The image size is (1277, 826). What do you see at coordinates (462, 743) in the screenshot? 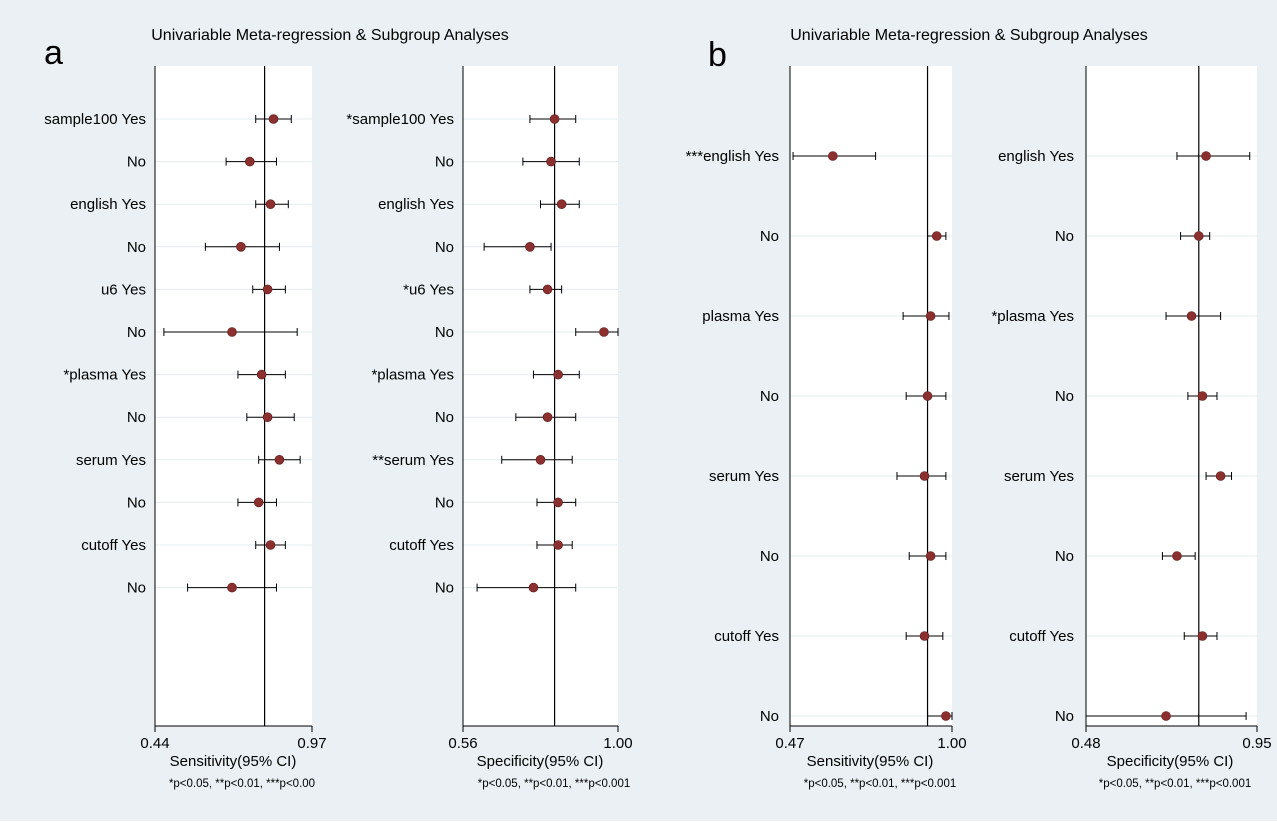
I see `x-tick-label: 0.56` at bounding box center [462, 743].